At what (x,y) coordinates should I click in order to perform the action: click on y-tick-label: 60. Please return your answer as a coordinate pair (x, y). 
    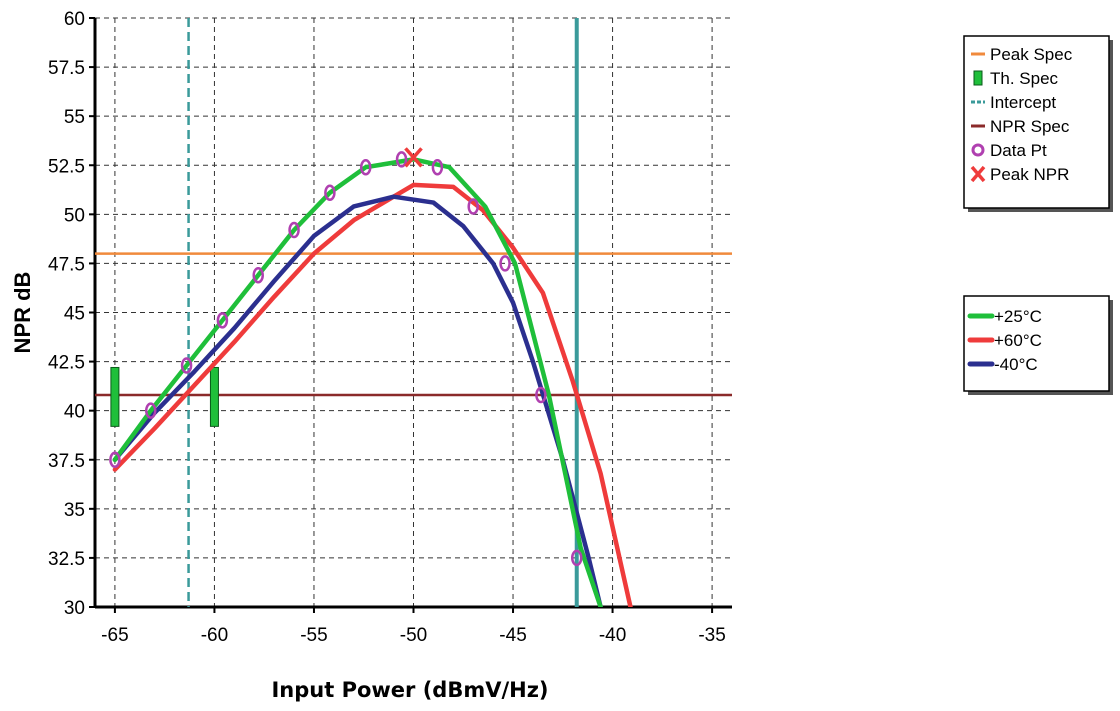
    Looking at the image, I should click on (74, 19).